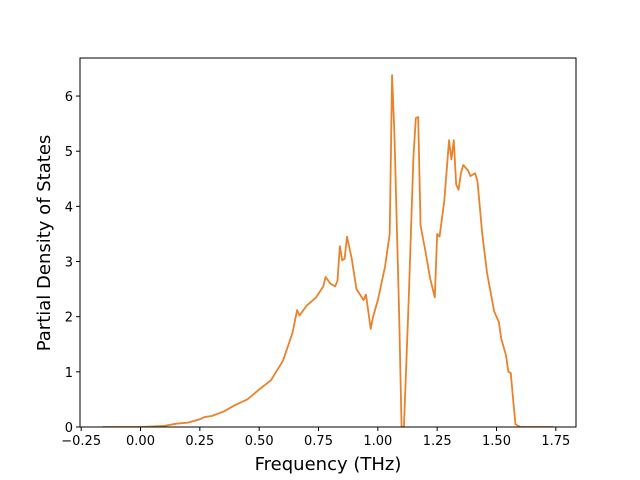  I want to click on y-tick-label: 5, so click(69, 152).